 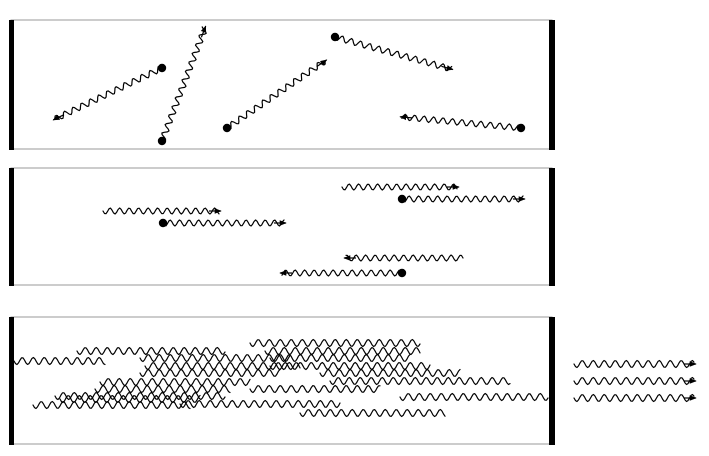 What do you see at coordinates (552, 381) in the screenshot?
I see `partial-mirror` at bounding box center [552, 381].